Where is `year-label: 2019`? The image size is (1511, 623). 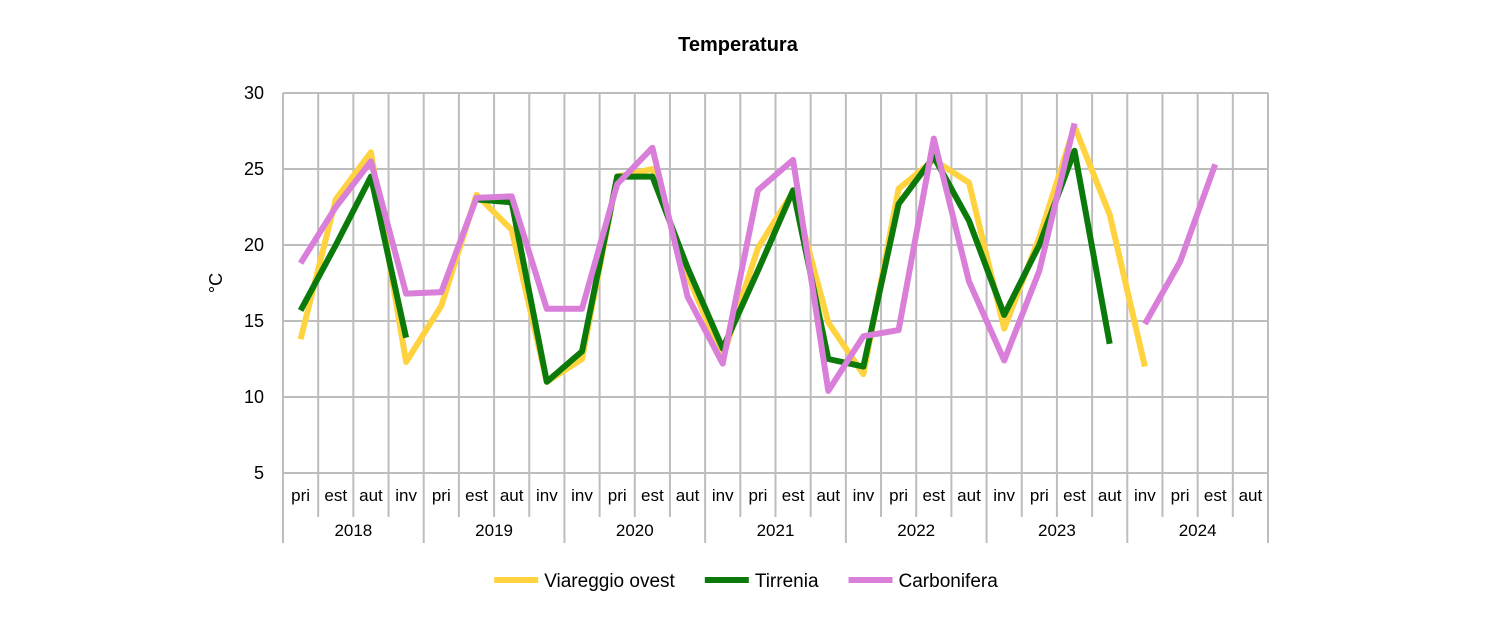 year-label: 2019 is located at coordinates (494, 530).